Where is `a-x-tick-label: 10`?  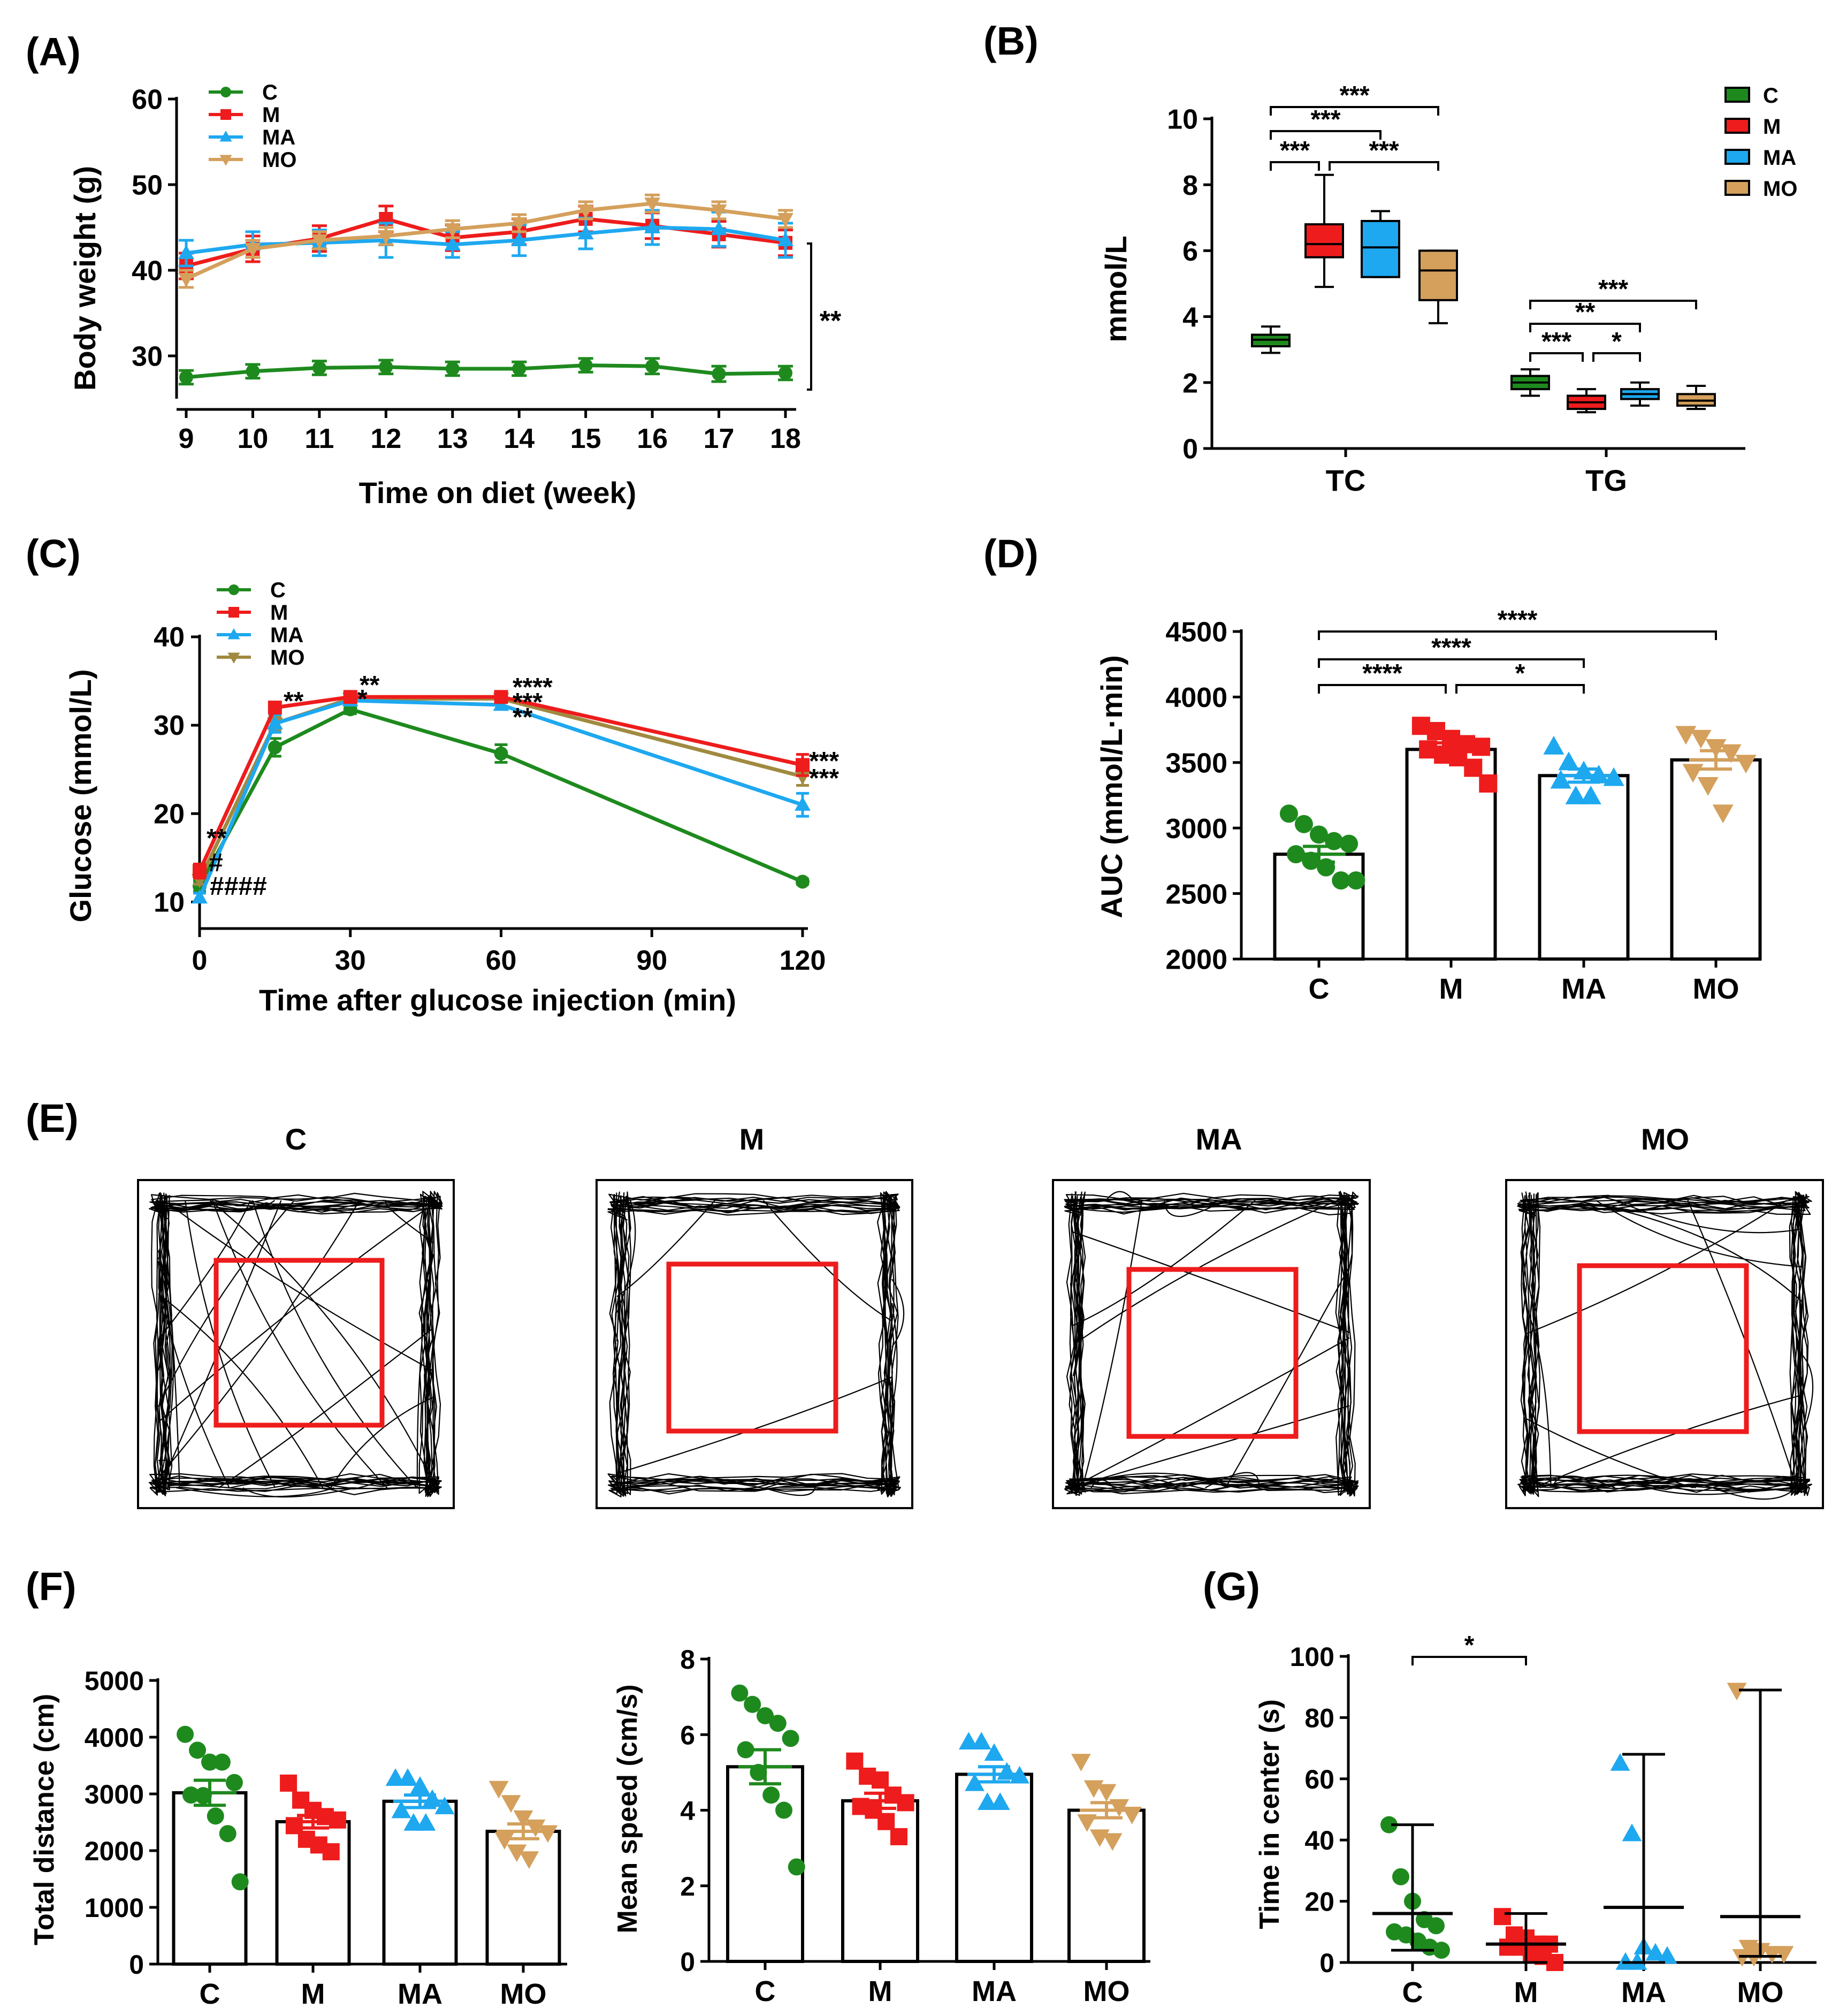
a-x-tick-label: 10 is located at coordinates (253, 438).